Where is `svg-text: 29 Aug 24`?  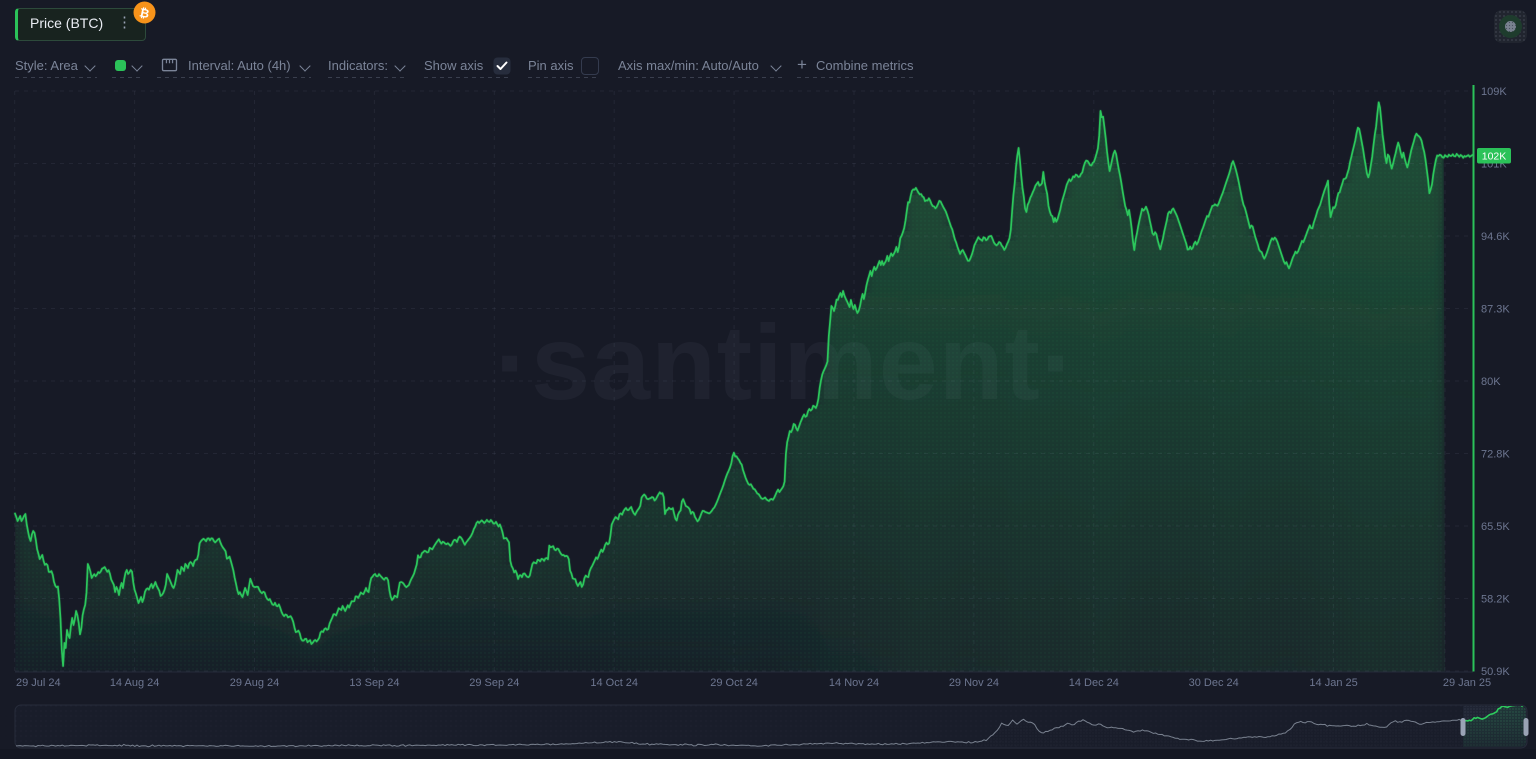
svg-text: 29 Aug 24 is located at coordinates (255, 683).